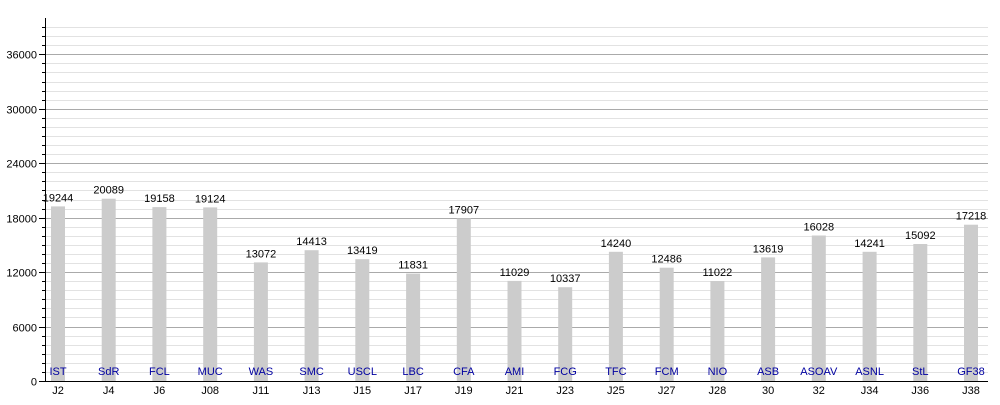  What do you see at coordinates (311, 372) in the screenshot?
I see `bar-name-label: SMC` at bounding box center [311, 372].